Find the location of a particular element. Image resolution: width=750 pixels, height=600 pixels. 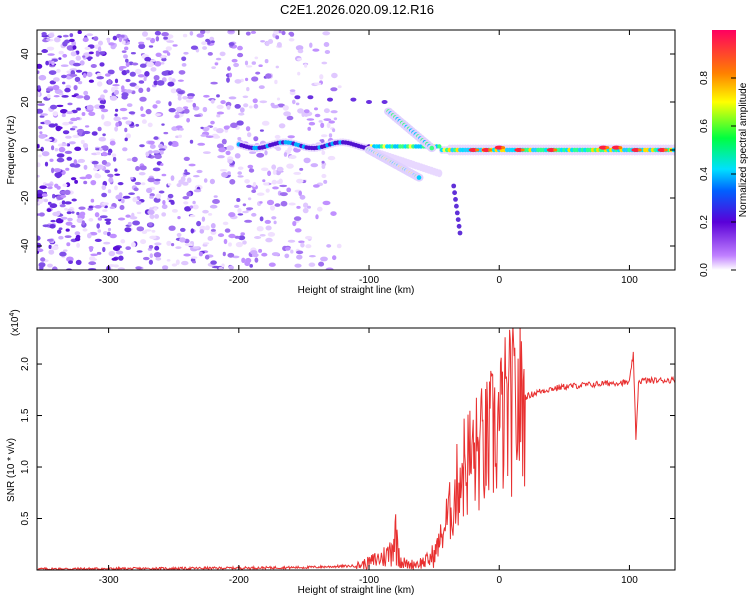

x-tick-label: 100 is located at coordinates (629, 280).